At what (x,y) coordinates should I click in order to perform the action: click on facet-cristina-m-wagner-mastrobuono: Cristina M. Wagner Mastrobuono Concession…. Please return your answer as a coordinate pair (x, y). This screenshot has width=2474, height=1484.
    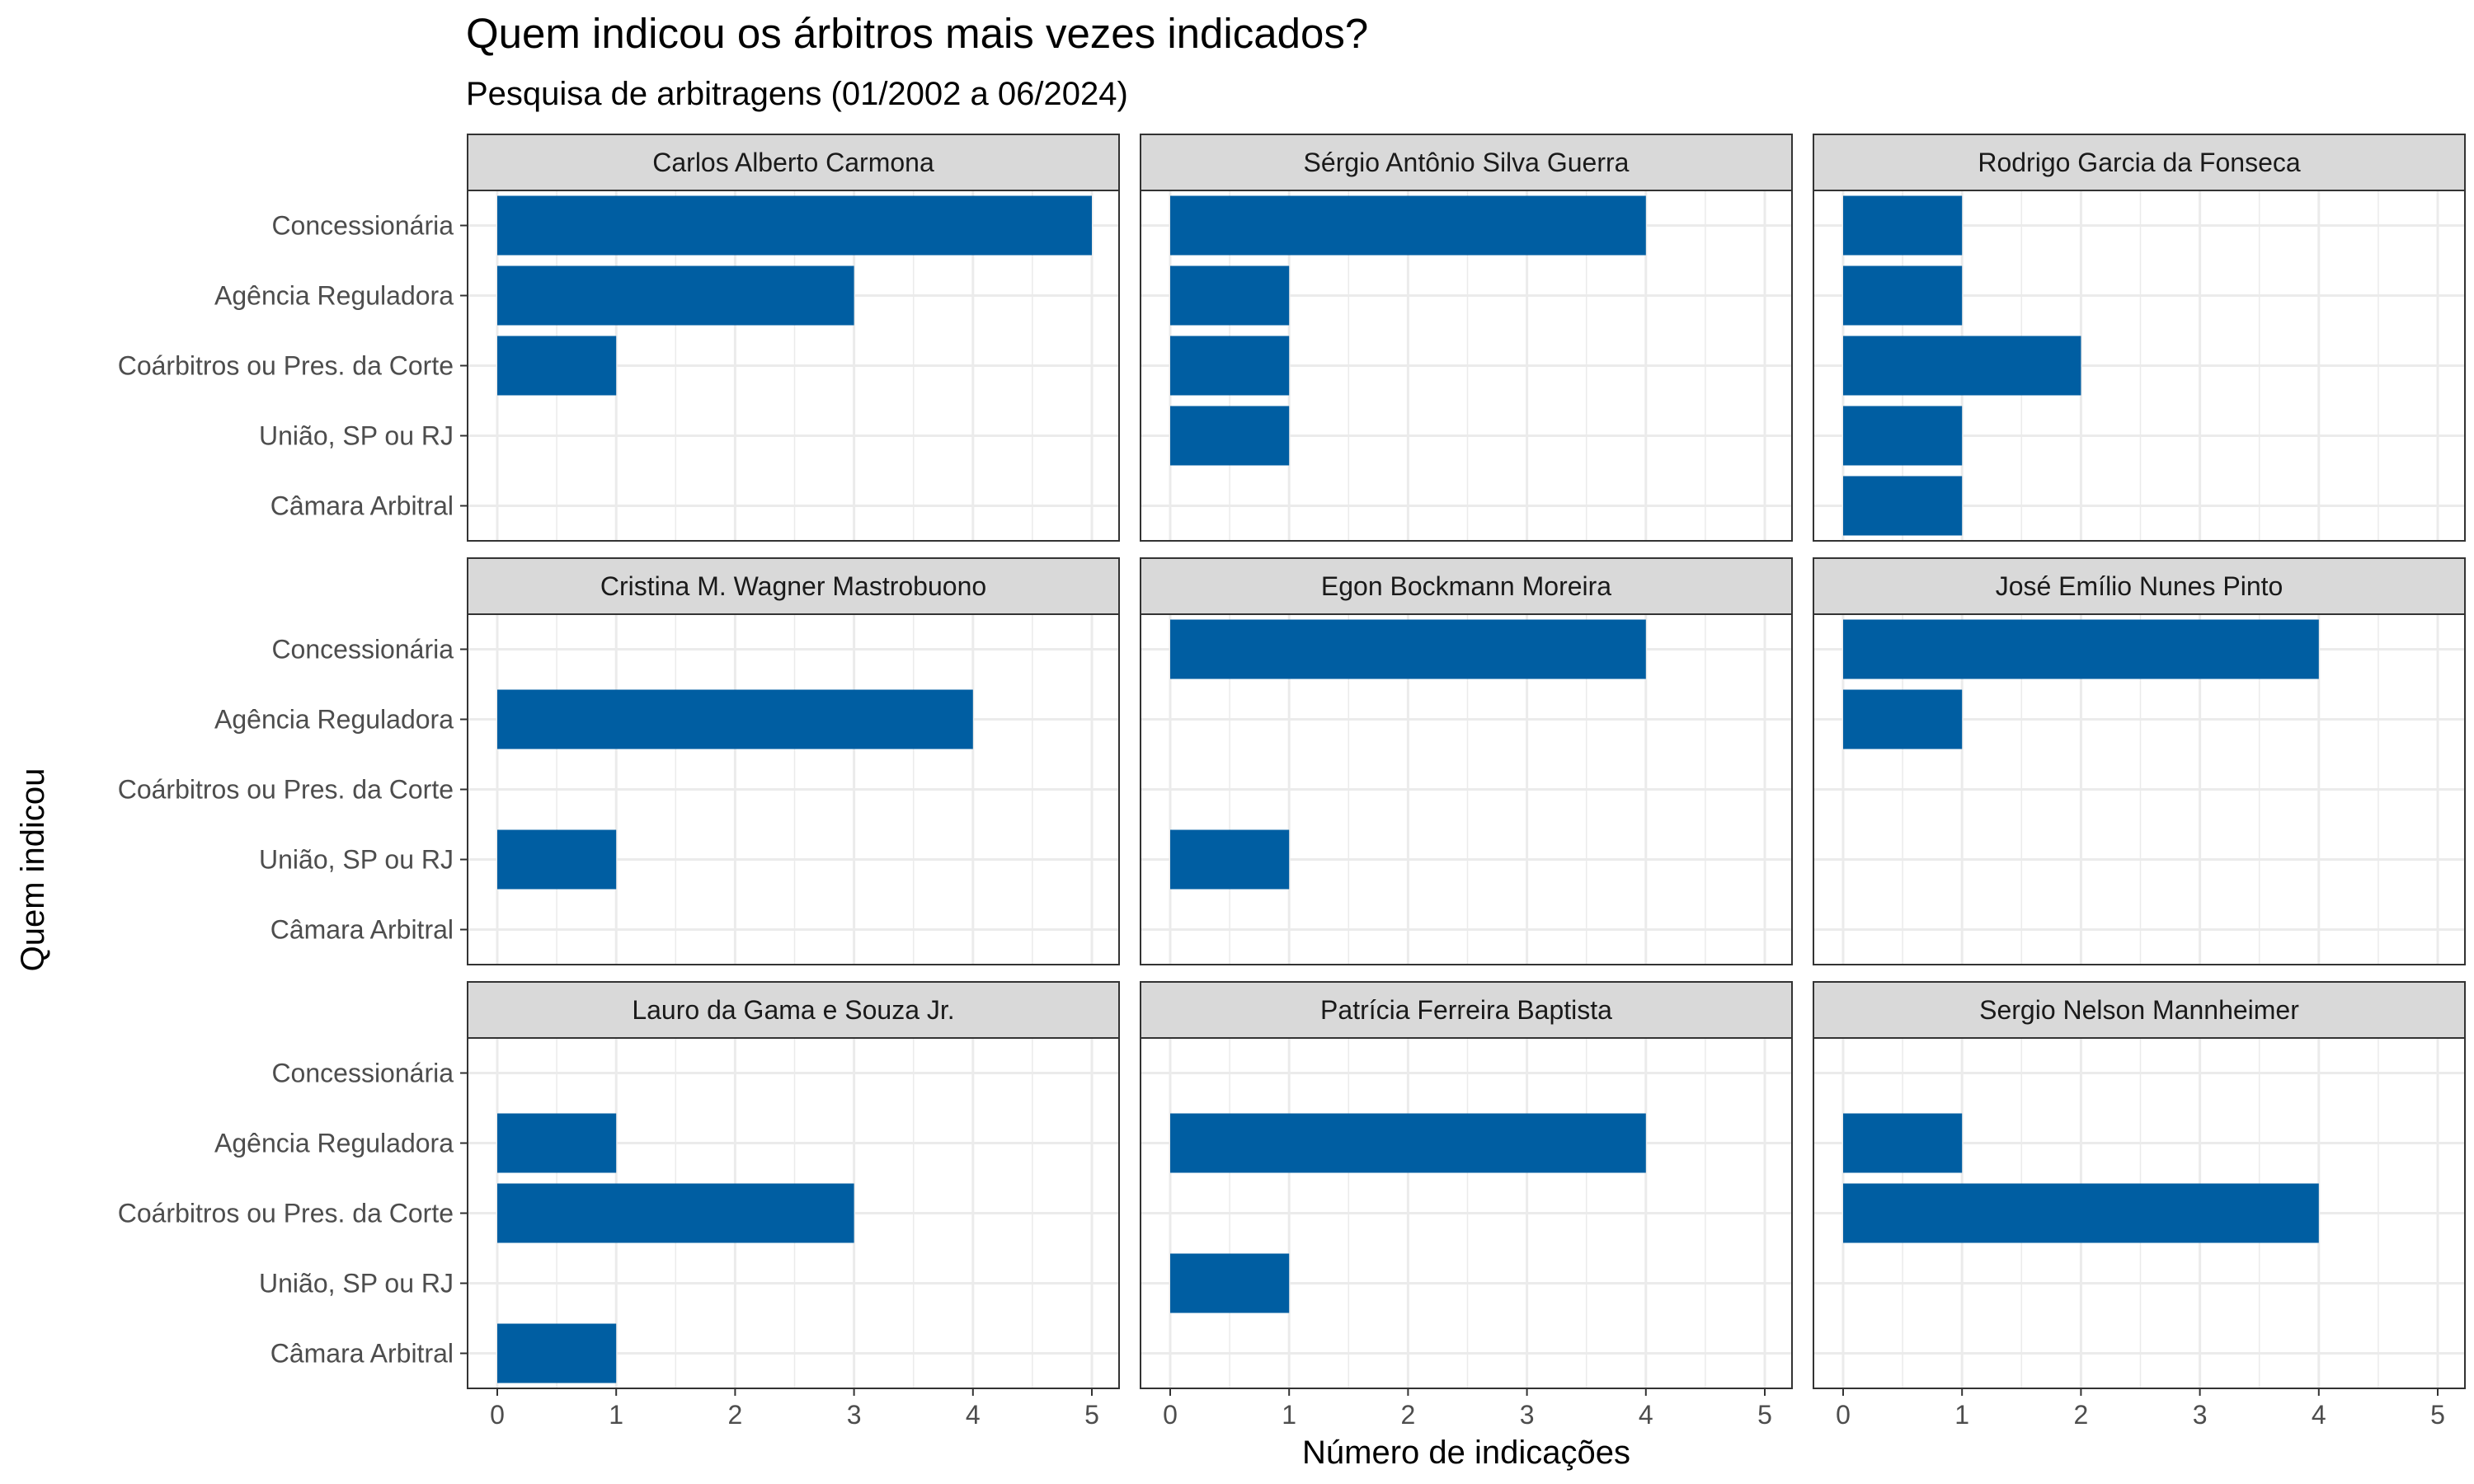
    Looking at the image, I should click on (635, 761).